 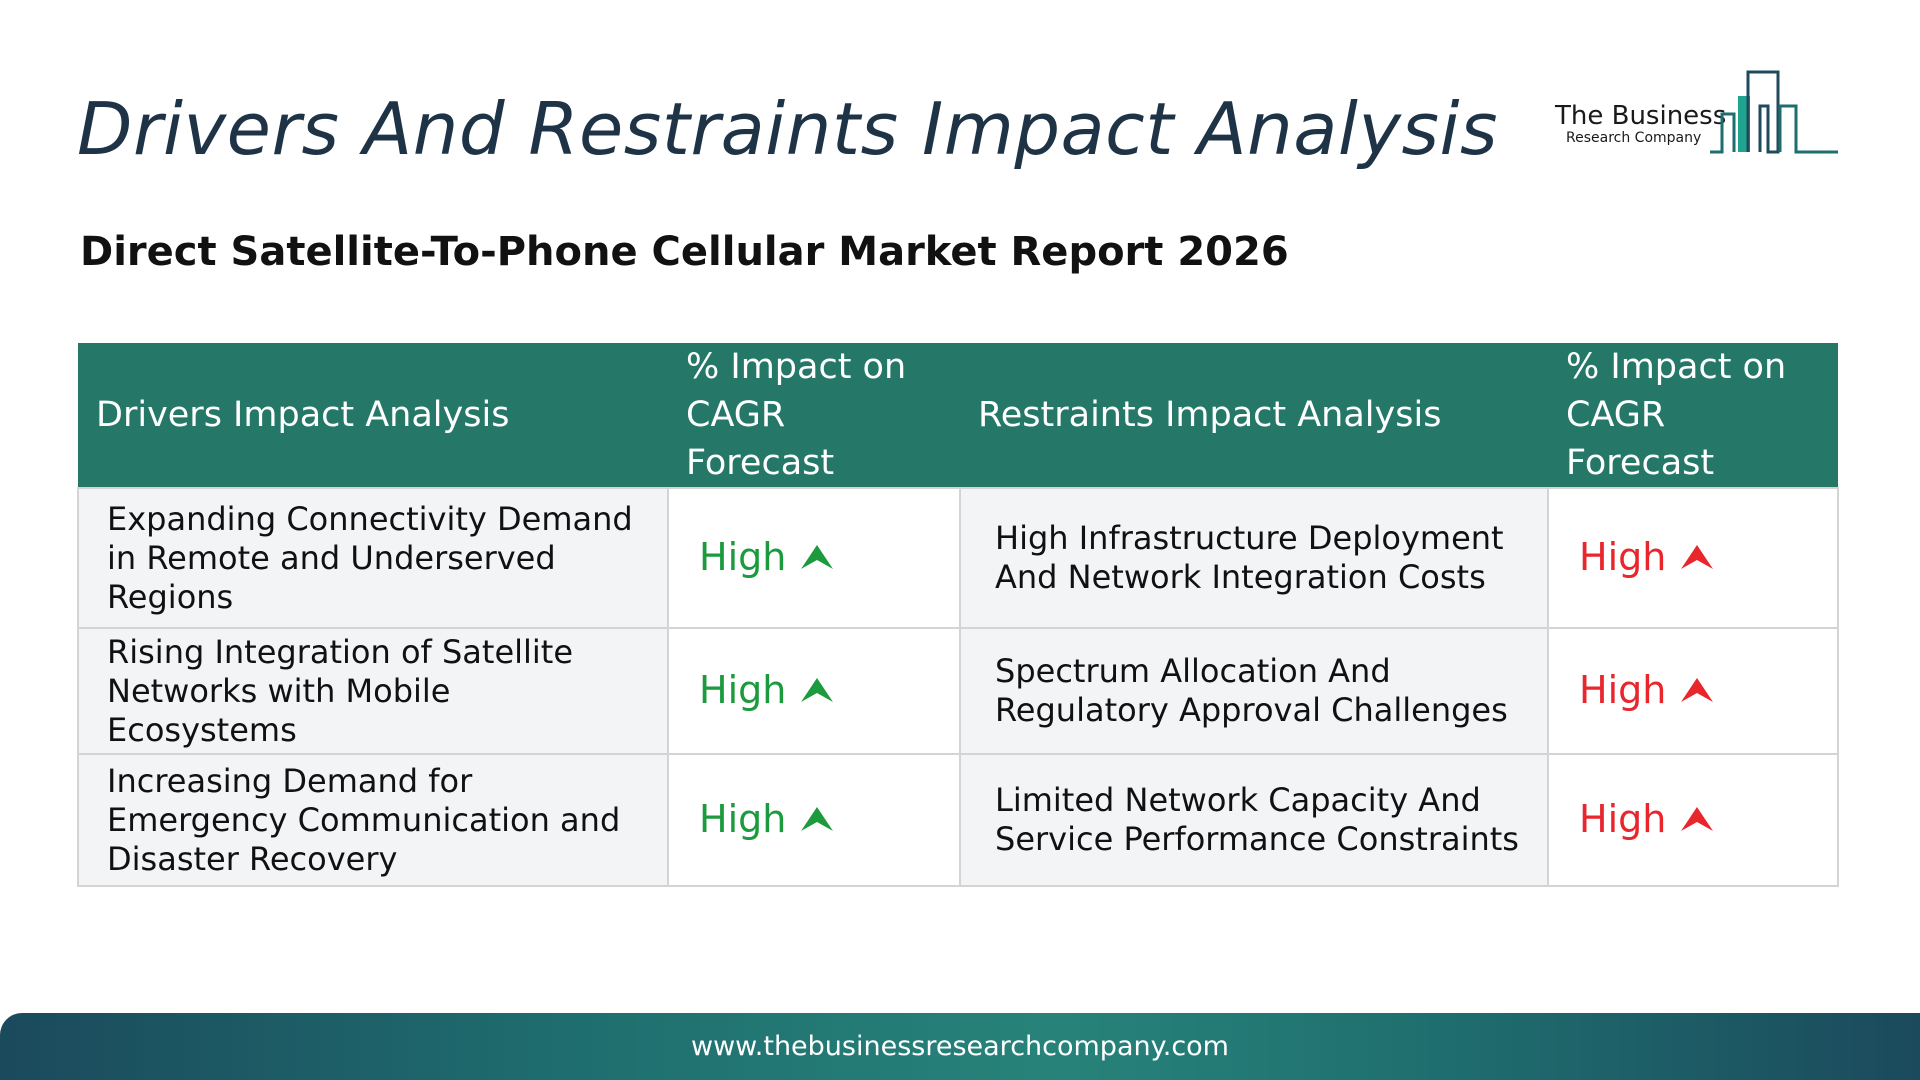 What do you see at coordinates (814, 415) in the screenshot?
I see `drivers-impact-header: % Impact on CAGR Forecast` at bounding box center [814, 415].